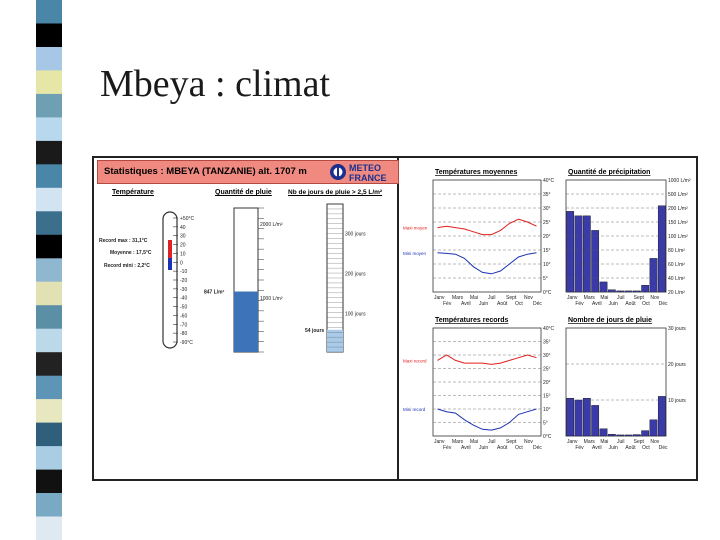 This screenshot has width=720, height=540. Describe the element at coordinates (597, 448) in the screenshot. I see `chart-3-month-bottom: Avril` at that location.